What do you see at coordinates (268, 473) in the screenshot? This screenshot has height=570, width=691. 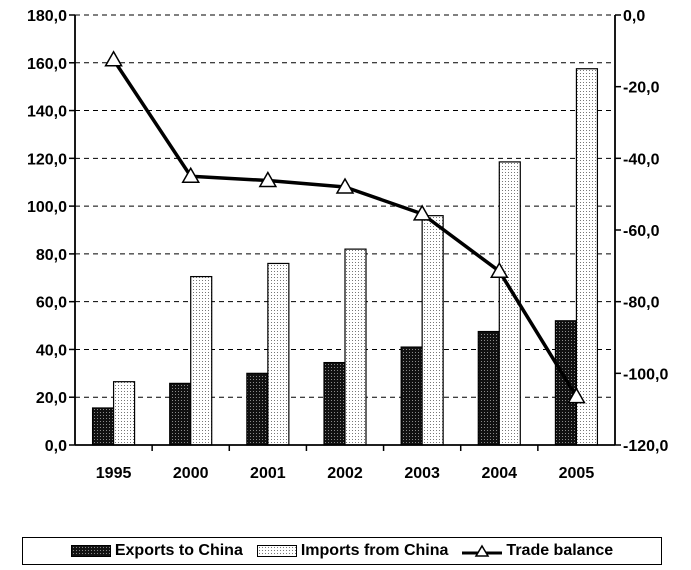 I see `x-axis-tick-label: 2001` at bounding box center [268, 473].